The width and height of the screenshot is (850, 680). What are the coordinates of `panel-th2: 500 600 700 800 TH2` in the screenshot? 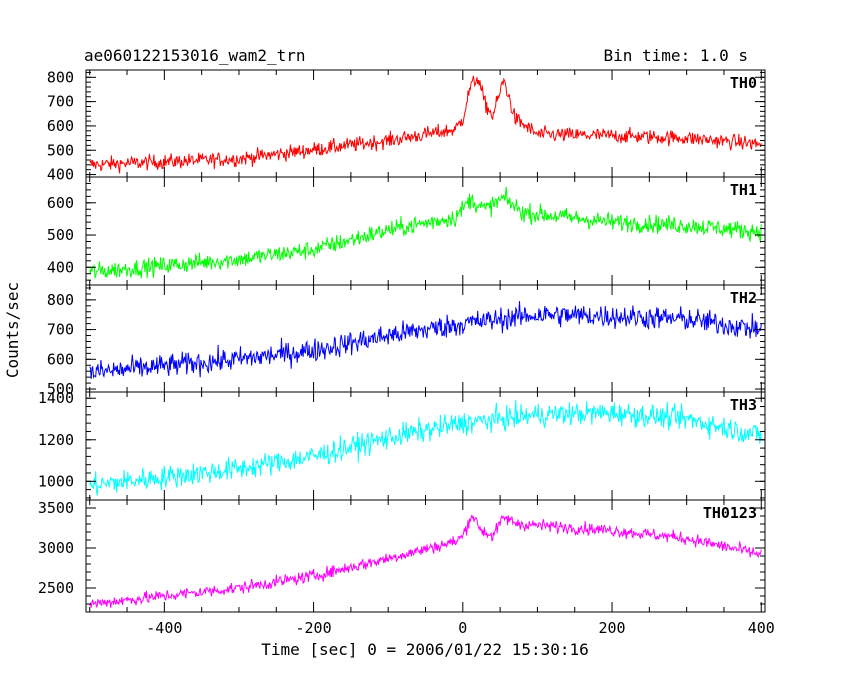 It's located at (406, 341).